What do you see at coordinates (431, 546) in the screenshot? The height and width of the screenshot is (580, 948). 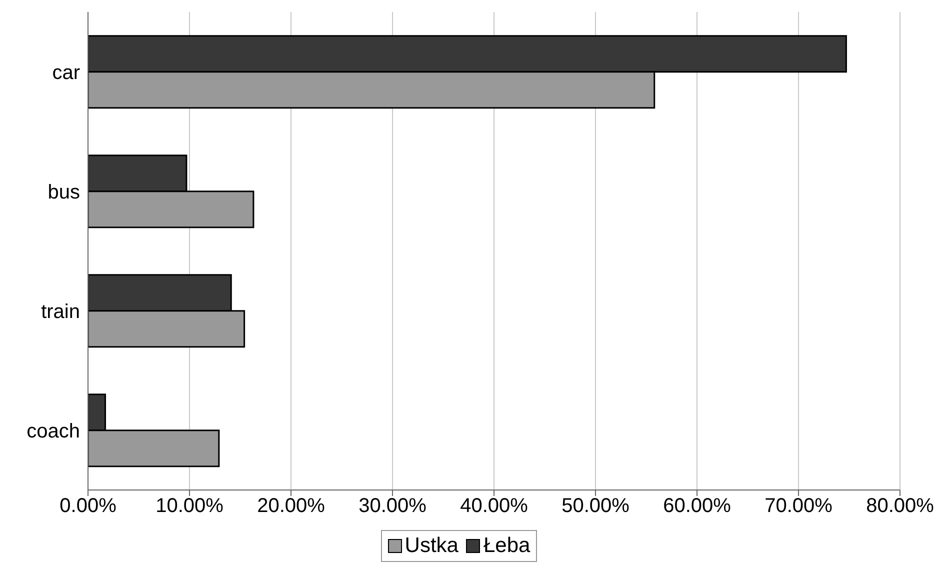 I see `legend-label: Ustka` at bounding box center [431, 546].